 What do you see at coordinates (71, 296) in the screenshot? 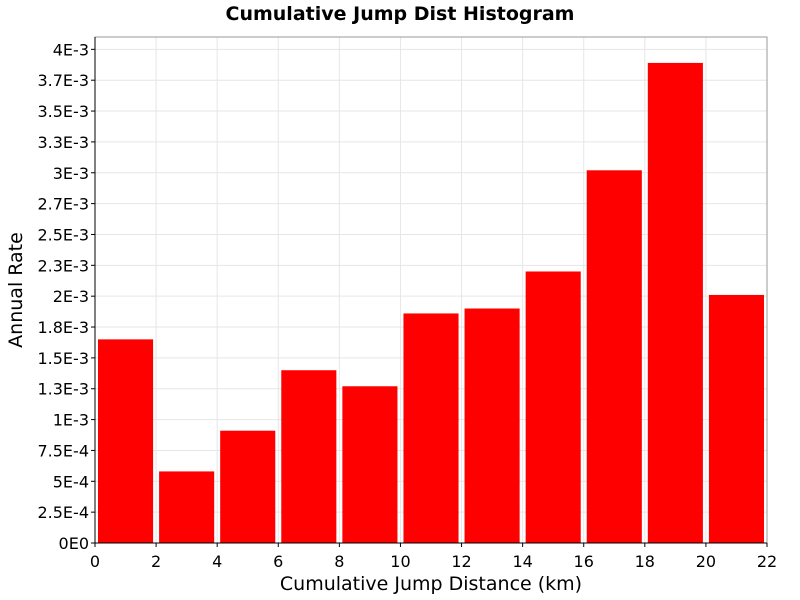
I see `y-tick-label-8: 2E-3` at bounding box center [71, 296].